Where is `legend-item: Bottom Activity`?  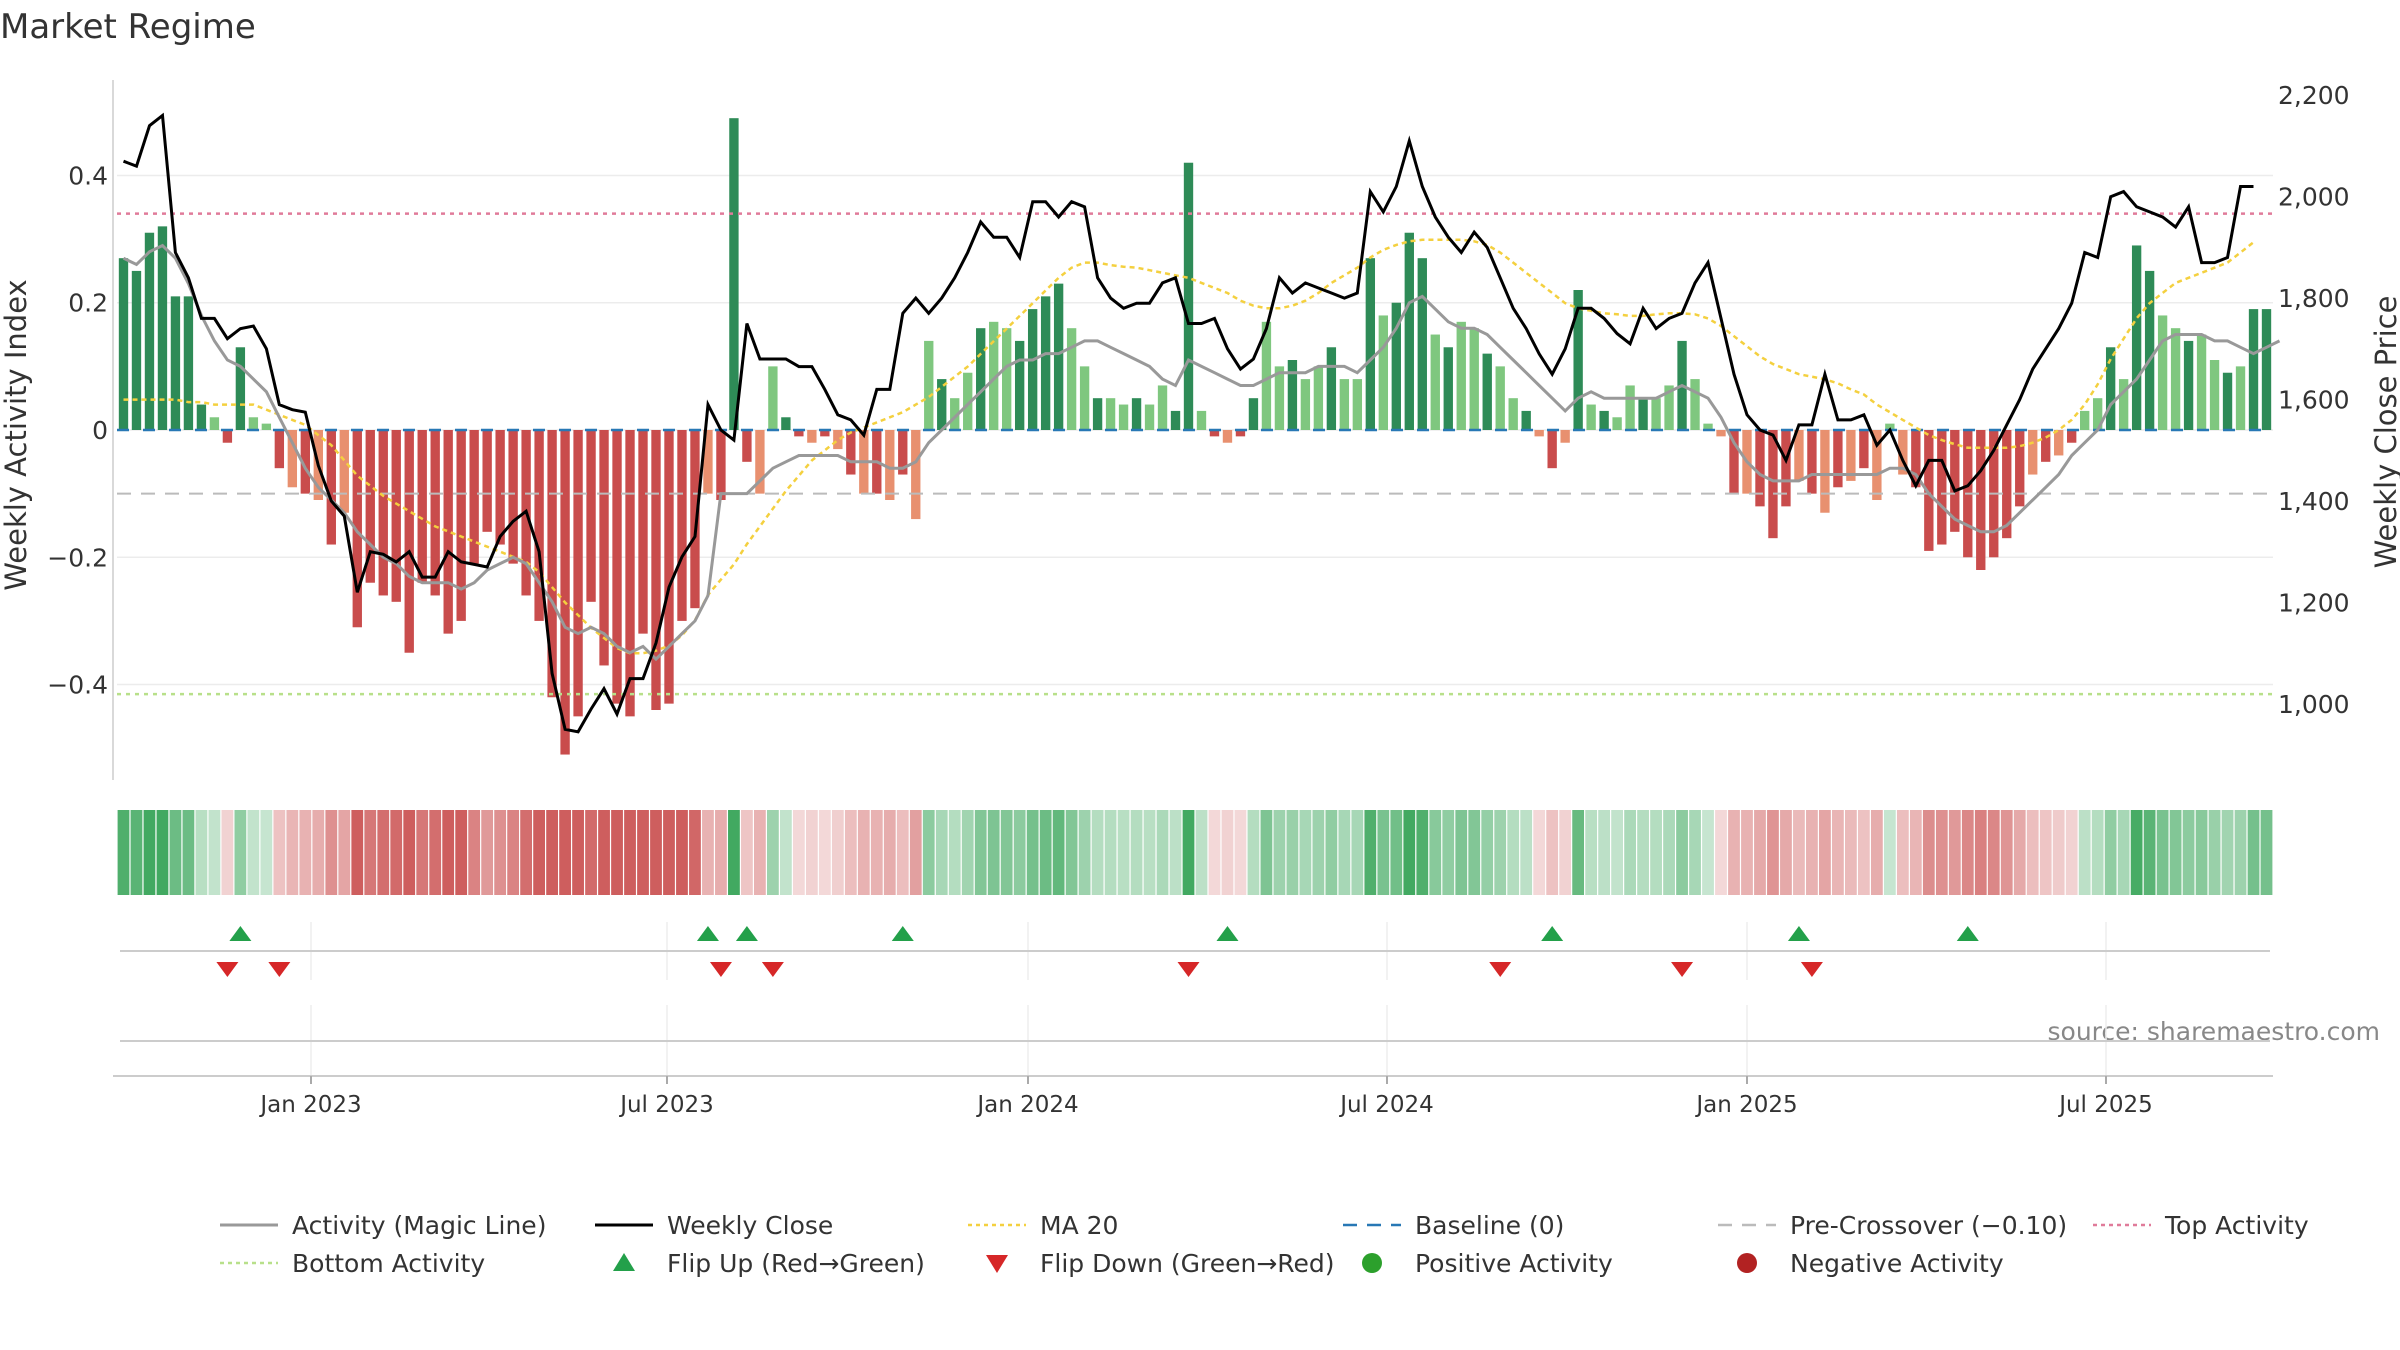 legend-item: Bottom Activity is located at coordinates (352, 1263).